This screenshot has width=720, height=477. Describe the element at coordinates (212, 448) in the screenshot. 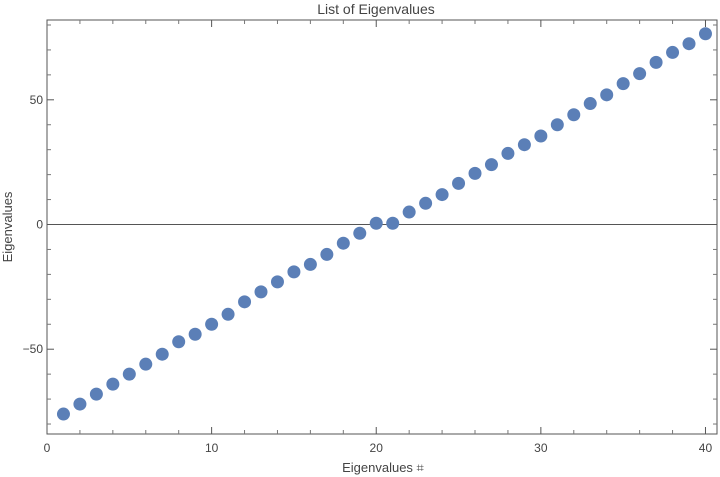

I see `x-tick-label: 10` at that location.